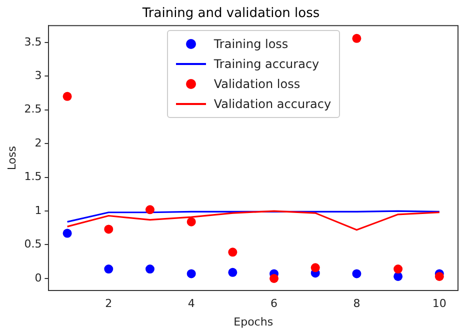  I want to click on y-axis-title: Loss, so click(11, 158).